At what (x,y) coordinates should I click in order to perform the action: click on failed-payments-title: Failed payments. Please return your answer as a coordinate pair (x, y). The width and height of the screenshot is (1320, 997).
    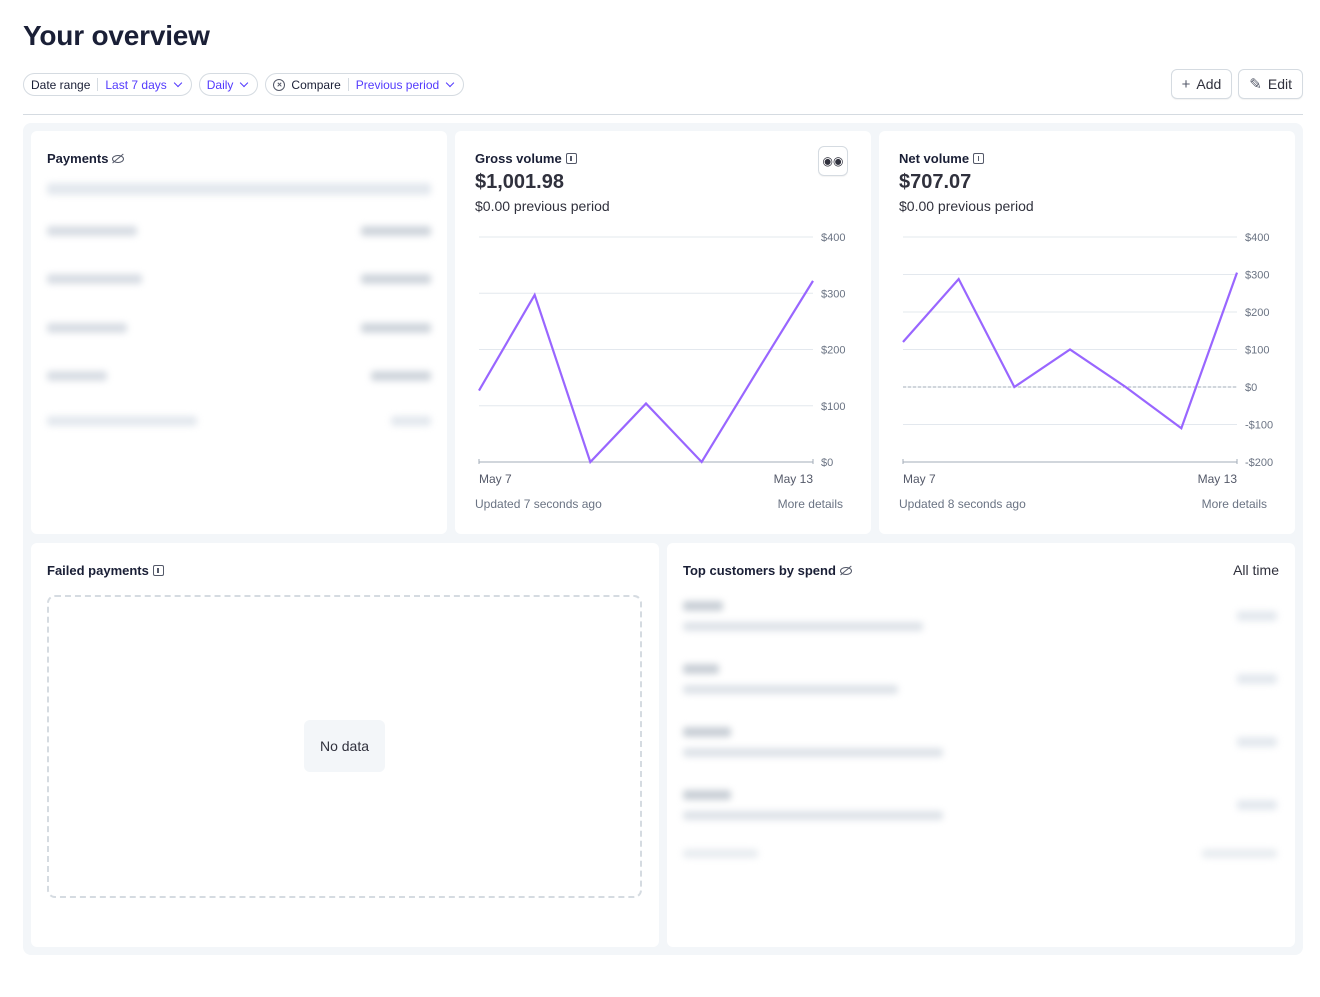
    Looking at the image, I should click on (105, 570).